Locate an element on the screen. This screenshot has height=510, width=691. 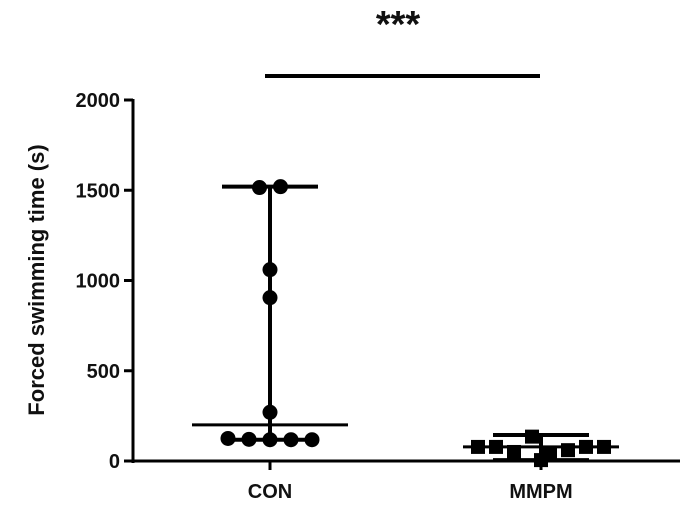
y-tick-label: 2000 is located at coordinates (98, 101).